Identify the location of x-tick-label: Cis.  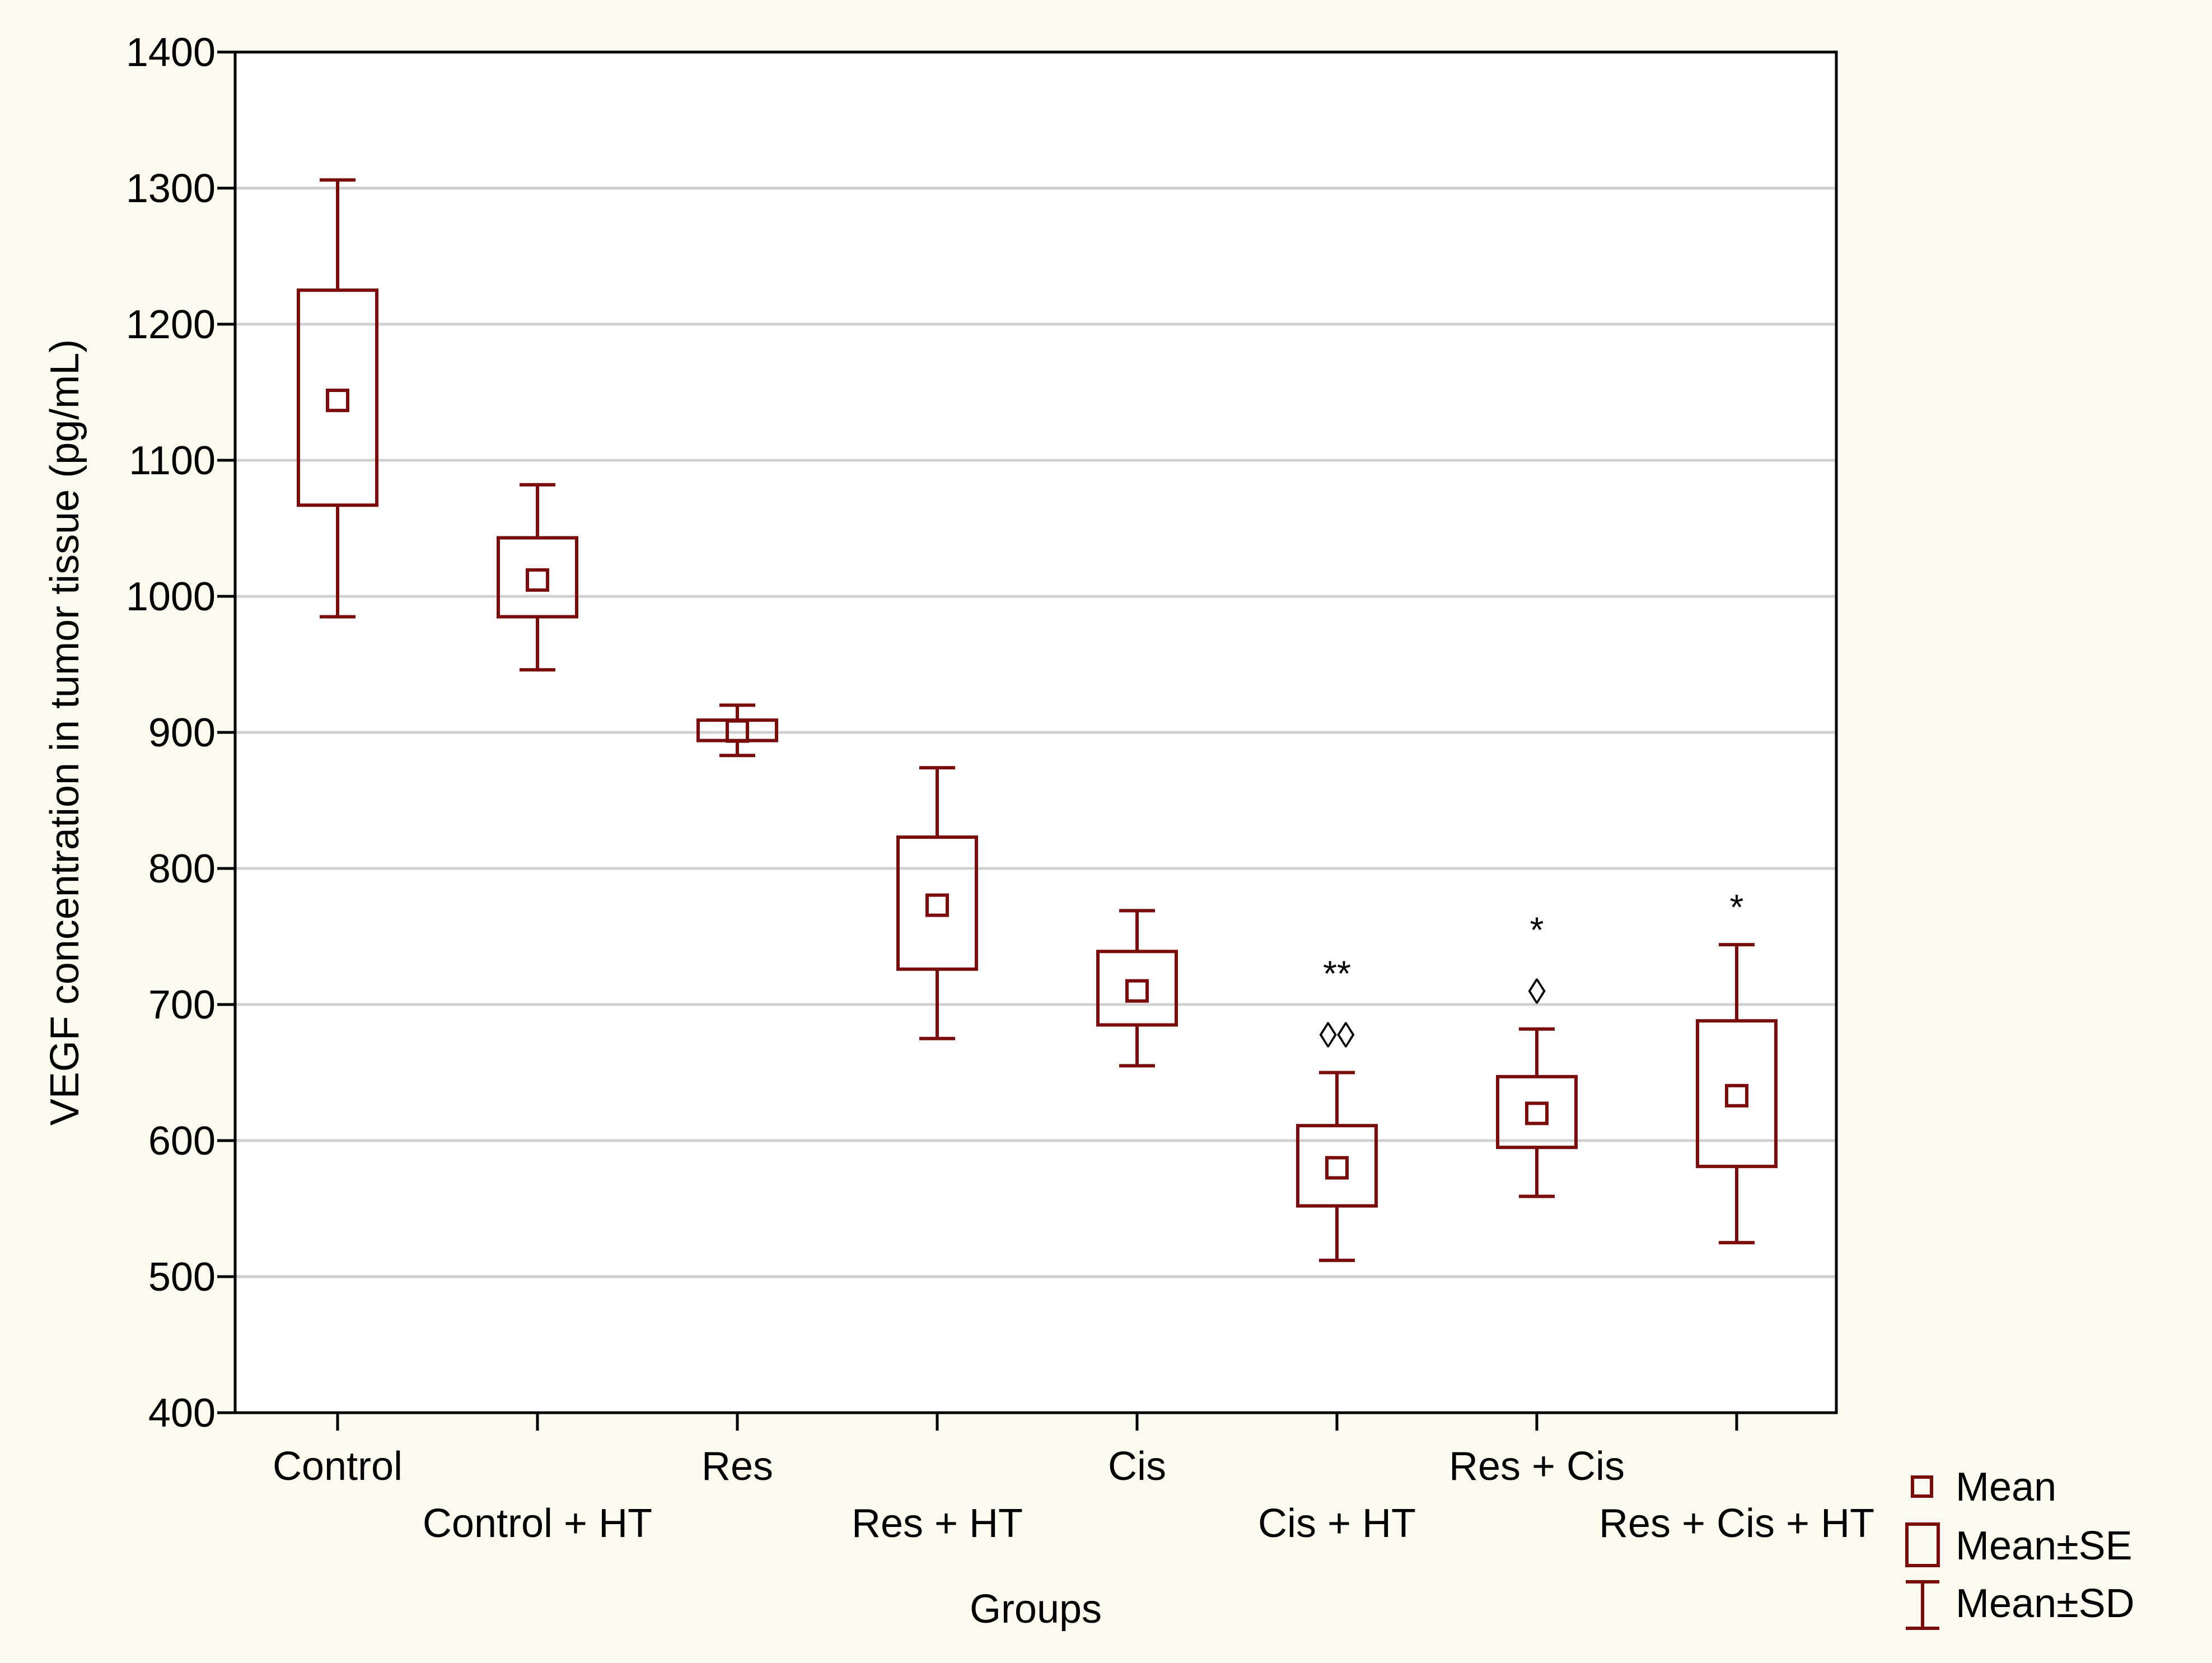
(1137, 1466).